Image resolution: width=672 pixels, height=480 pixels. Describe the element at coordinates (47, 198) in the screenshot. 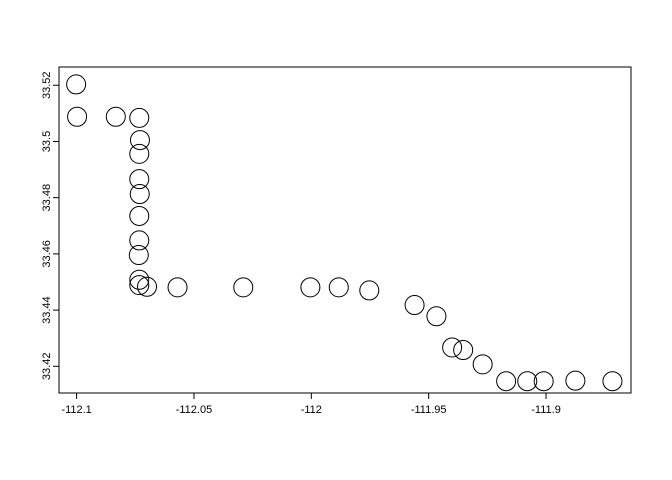

I see `y-tick-label: 33.48` at that location.